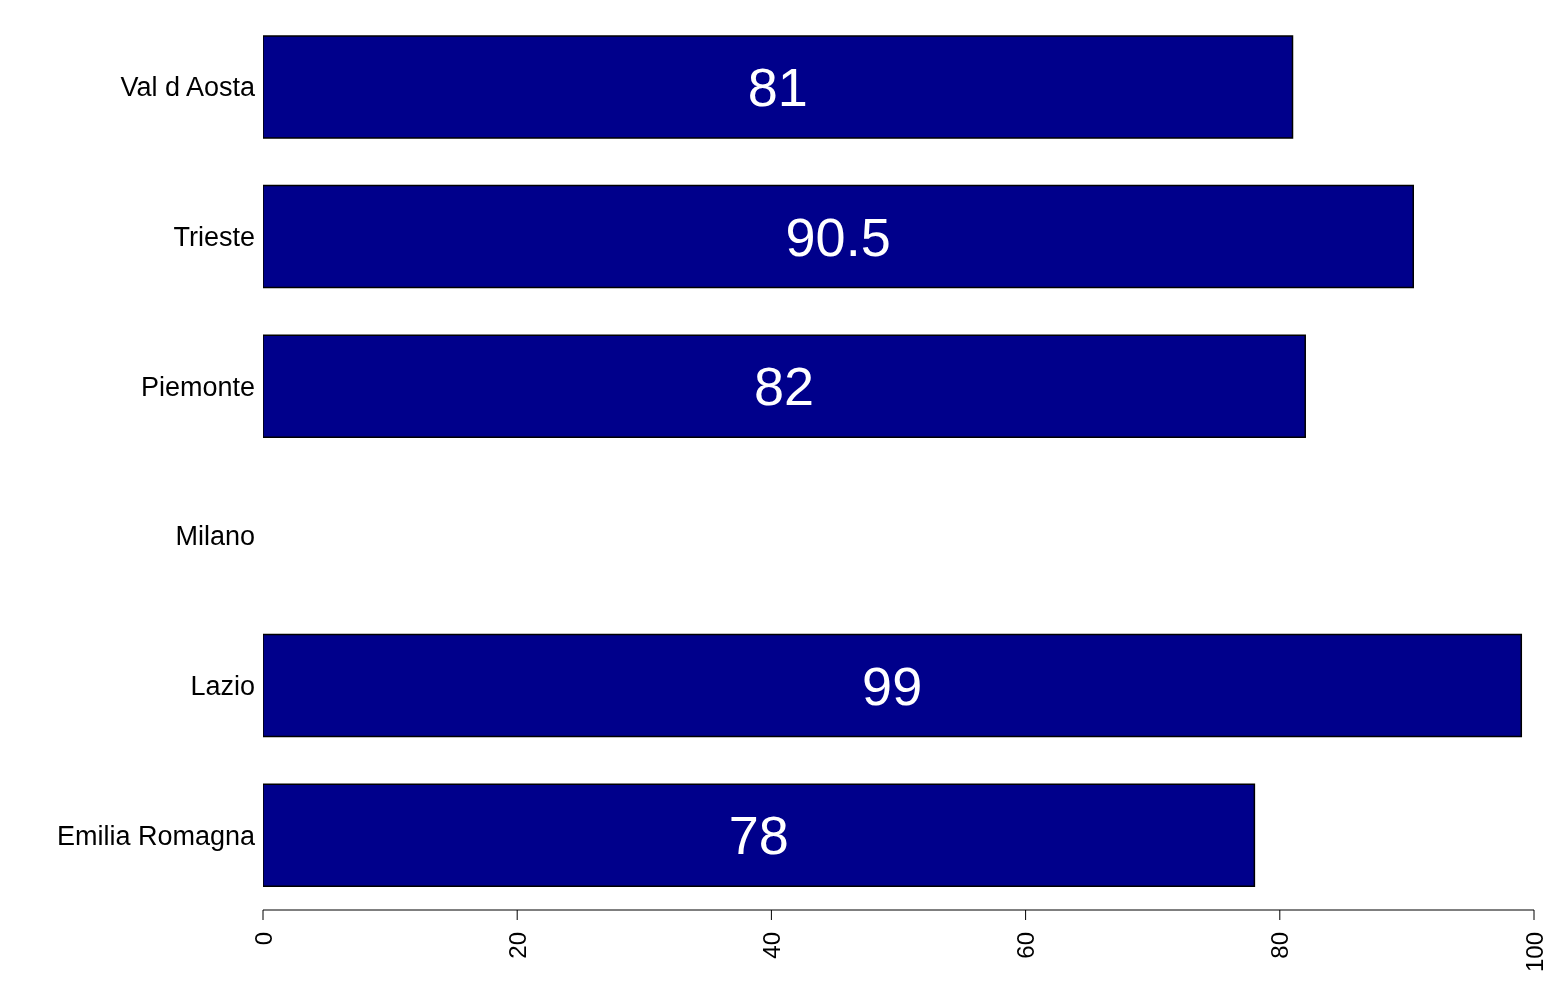 The width and height of the screenshot is (1556, 1004). I want to click on data-label: 99, so click(892, 685).